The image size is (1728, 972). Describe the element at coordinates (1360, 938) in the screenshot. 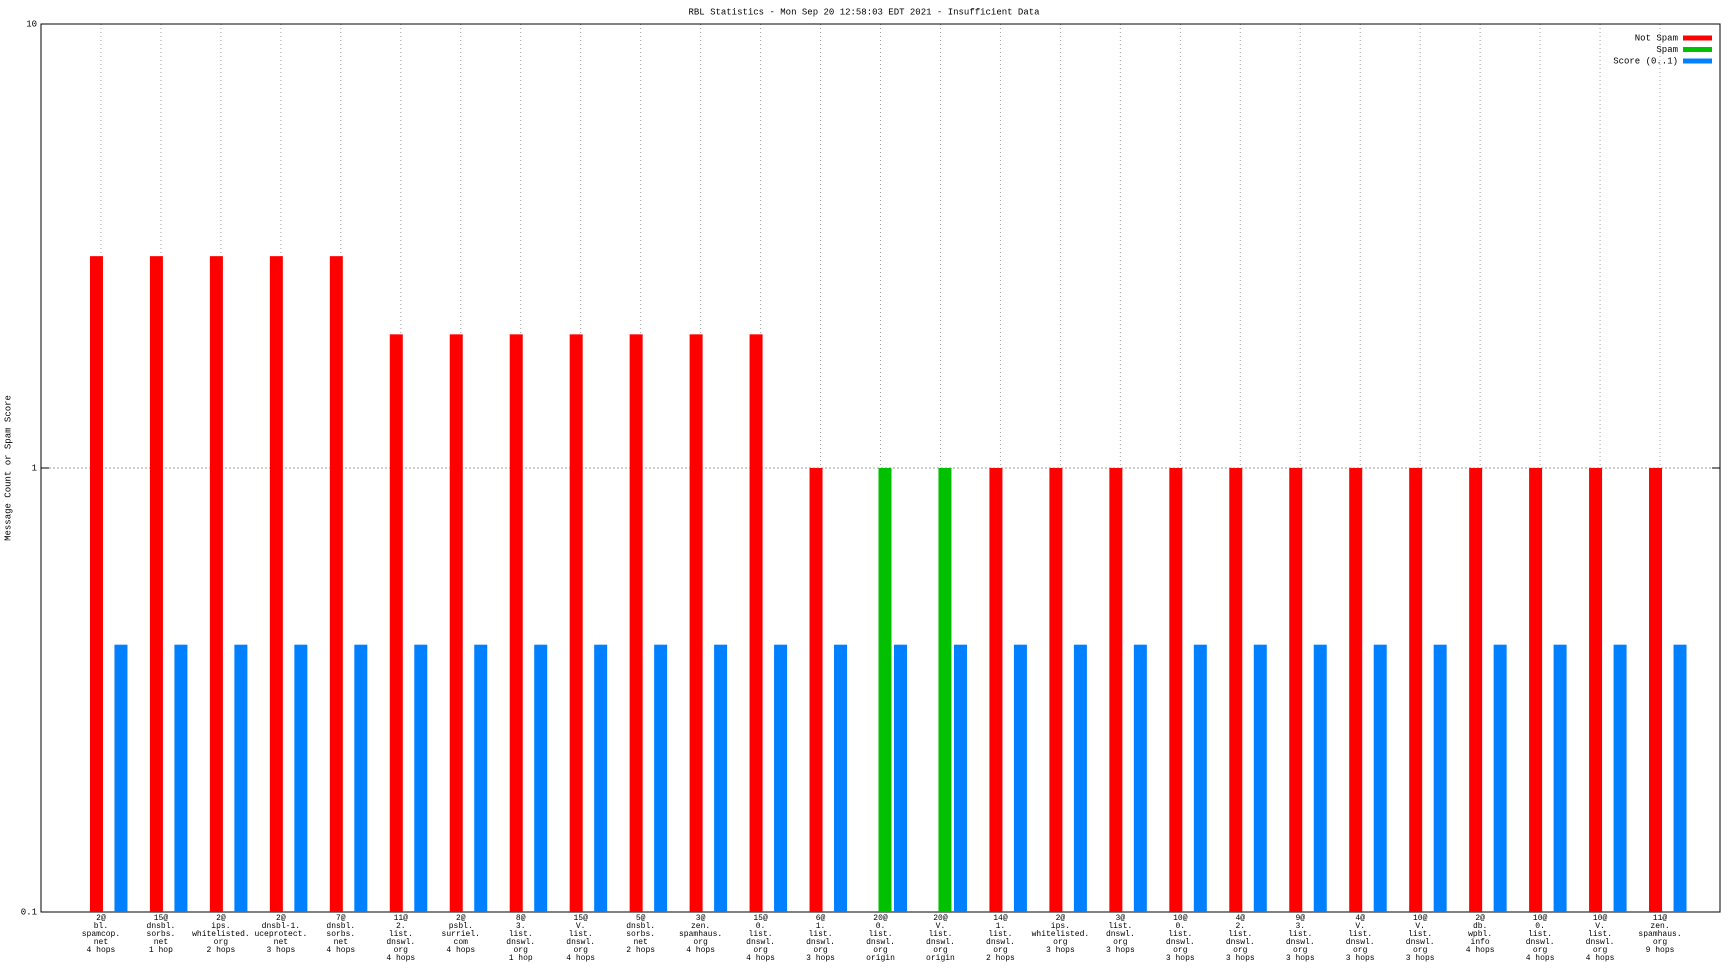

I see `x-tick-label: 4@ V. list. dnswl. org 3 hops` at that location.